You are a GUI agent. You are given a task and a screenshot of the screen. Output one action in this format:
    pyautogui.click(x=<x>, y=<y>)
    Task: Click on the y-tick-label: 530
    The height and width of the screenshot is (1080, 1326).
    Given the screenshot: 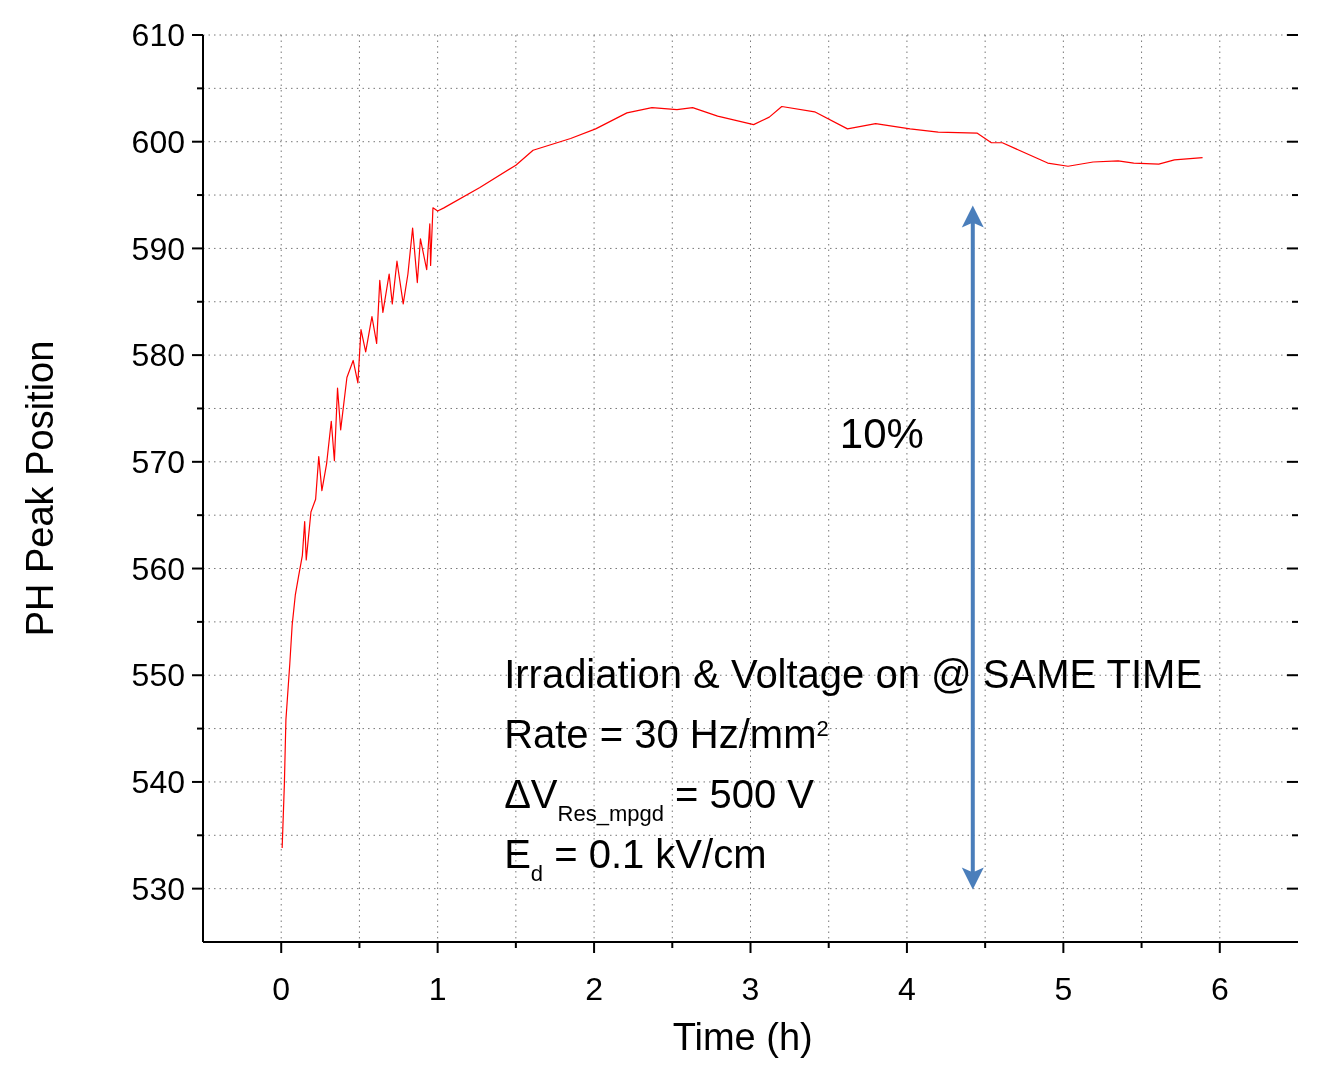 What is the action you would take?
    pyautogui.click(x=158, y=888)
    